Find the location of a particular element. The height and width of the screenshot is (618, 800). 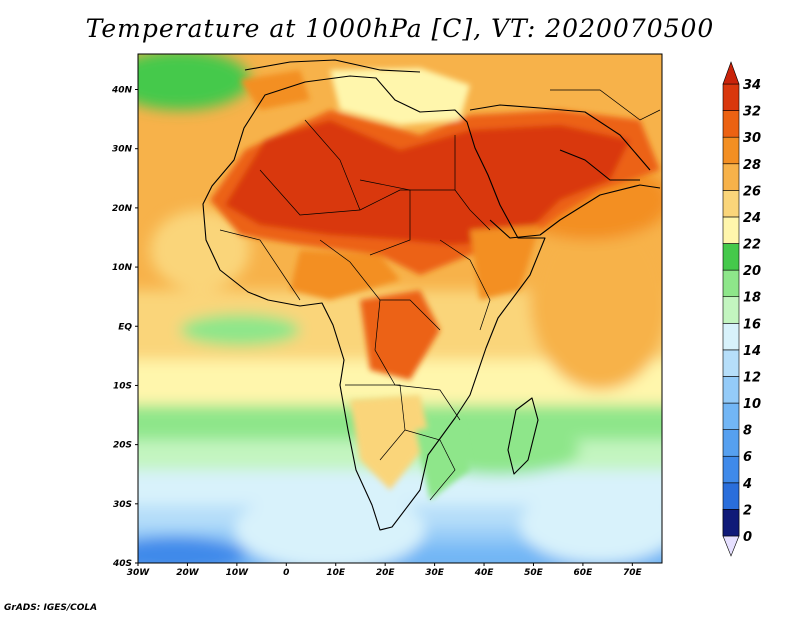

lat-tick-label: 30N is located at coordinates (122, 150).